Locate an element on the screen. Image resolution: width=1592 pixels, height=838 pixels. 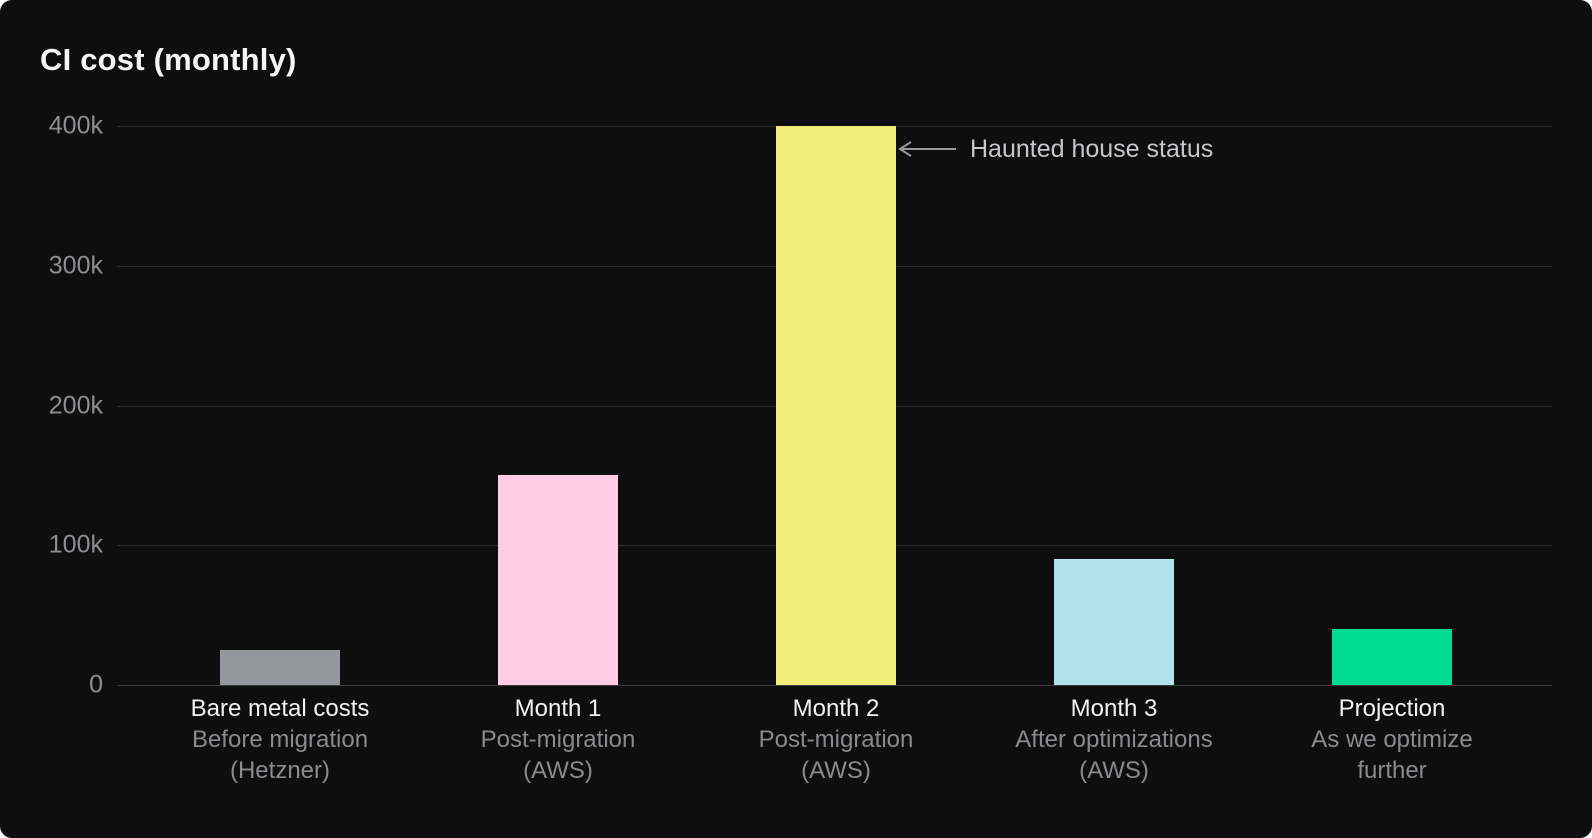
x-axis-sublabel: As we optimize is located at coordinates (1392, 739).